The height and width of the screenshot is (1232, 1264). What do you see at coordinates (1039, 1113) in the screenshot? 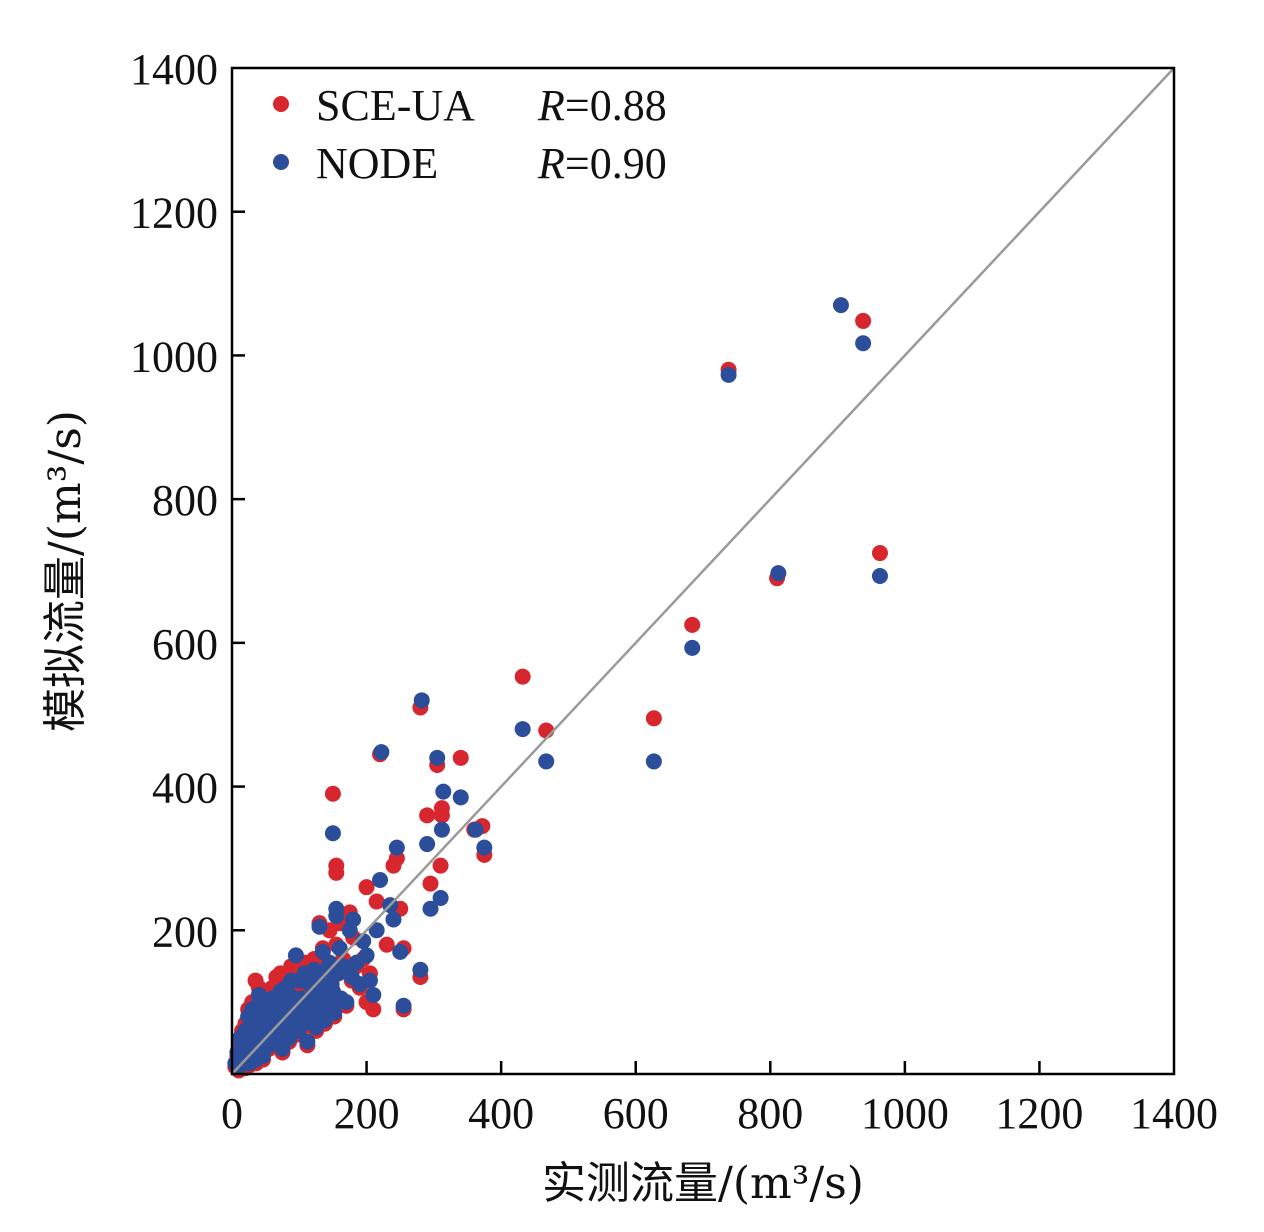
I see `x-tick-label: 1200` at bounding box center [1039, 1113].